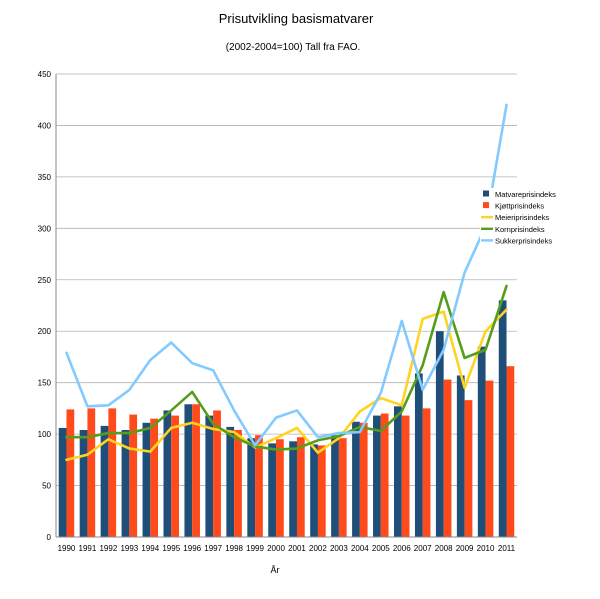 The width and height of the screenshot is (600, 599). What do you see at coordinates (213, 548) in the screenshot?
I see `x-tick-label: 1997` at bounding box center [213, 548].